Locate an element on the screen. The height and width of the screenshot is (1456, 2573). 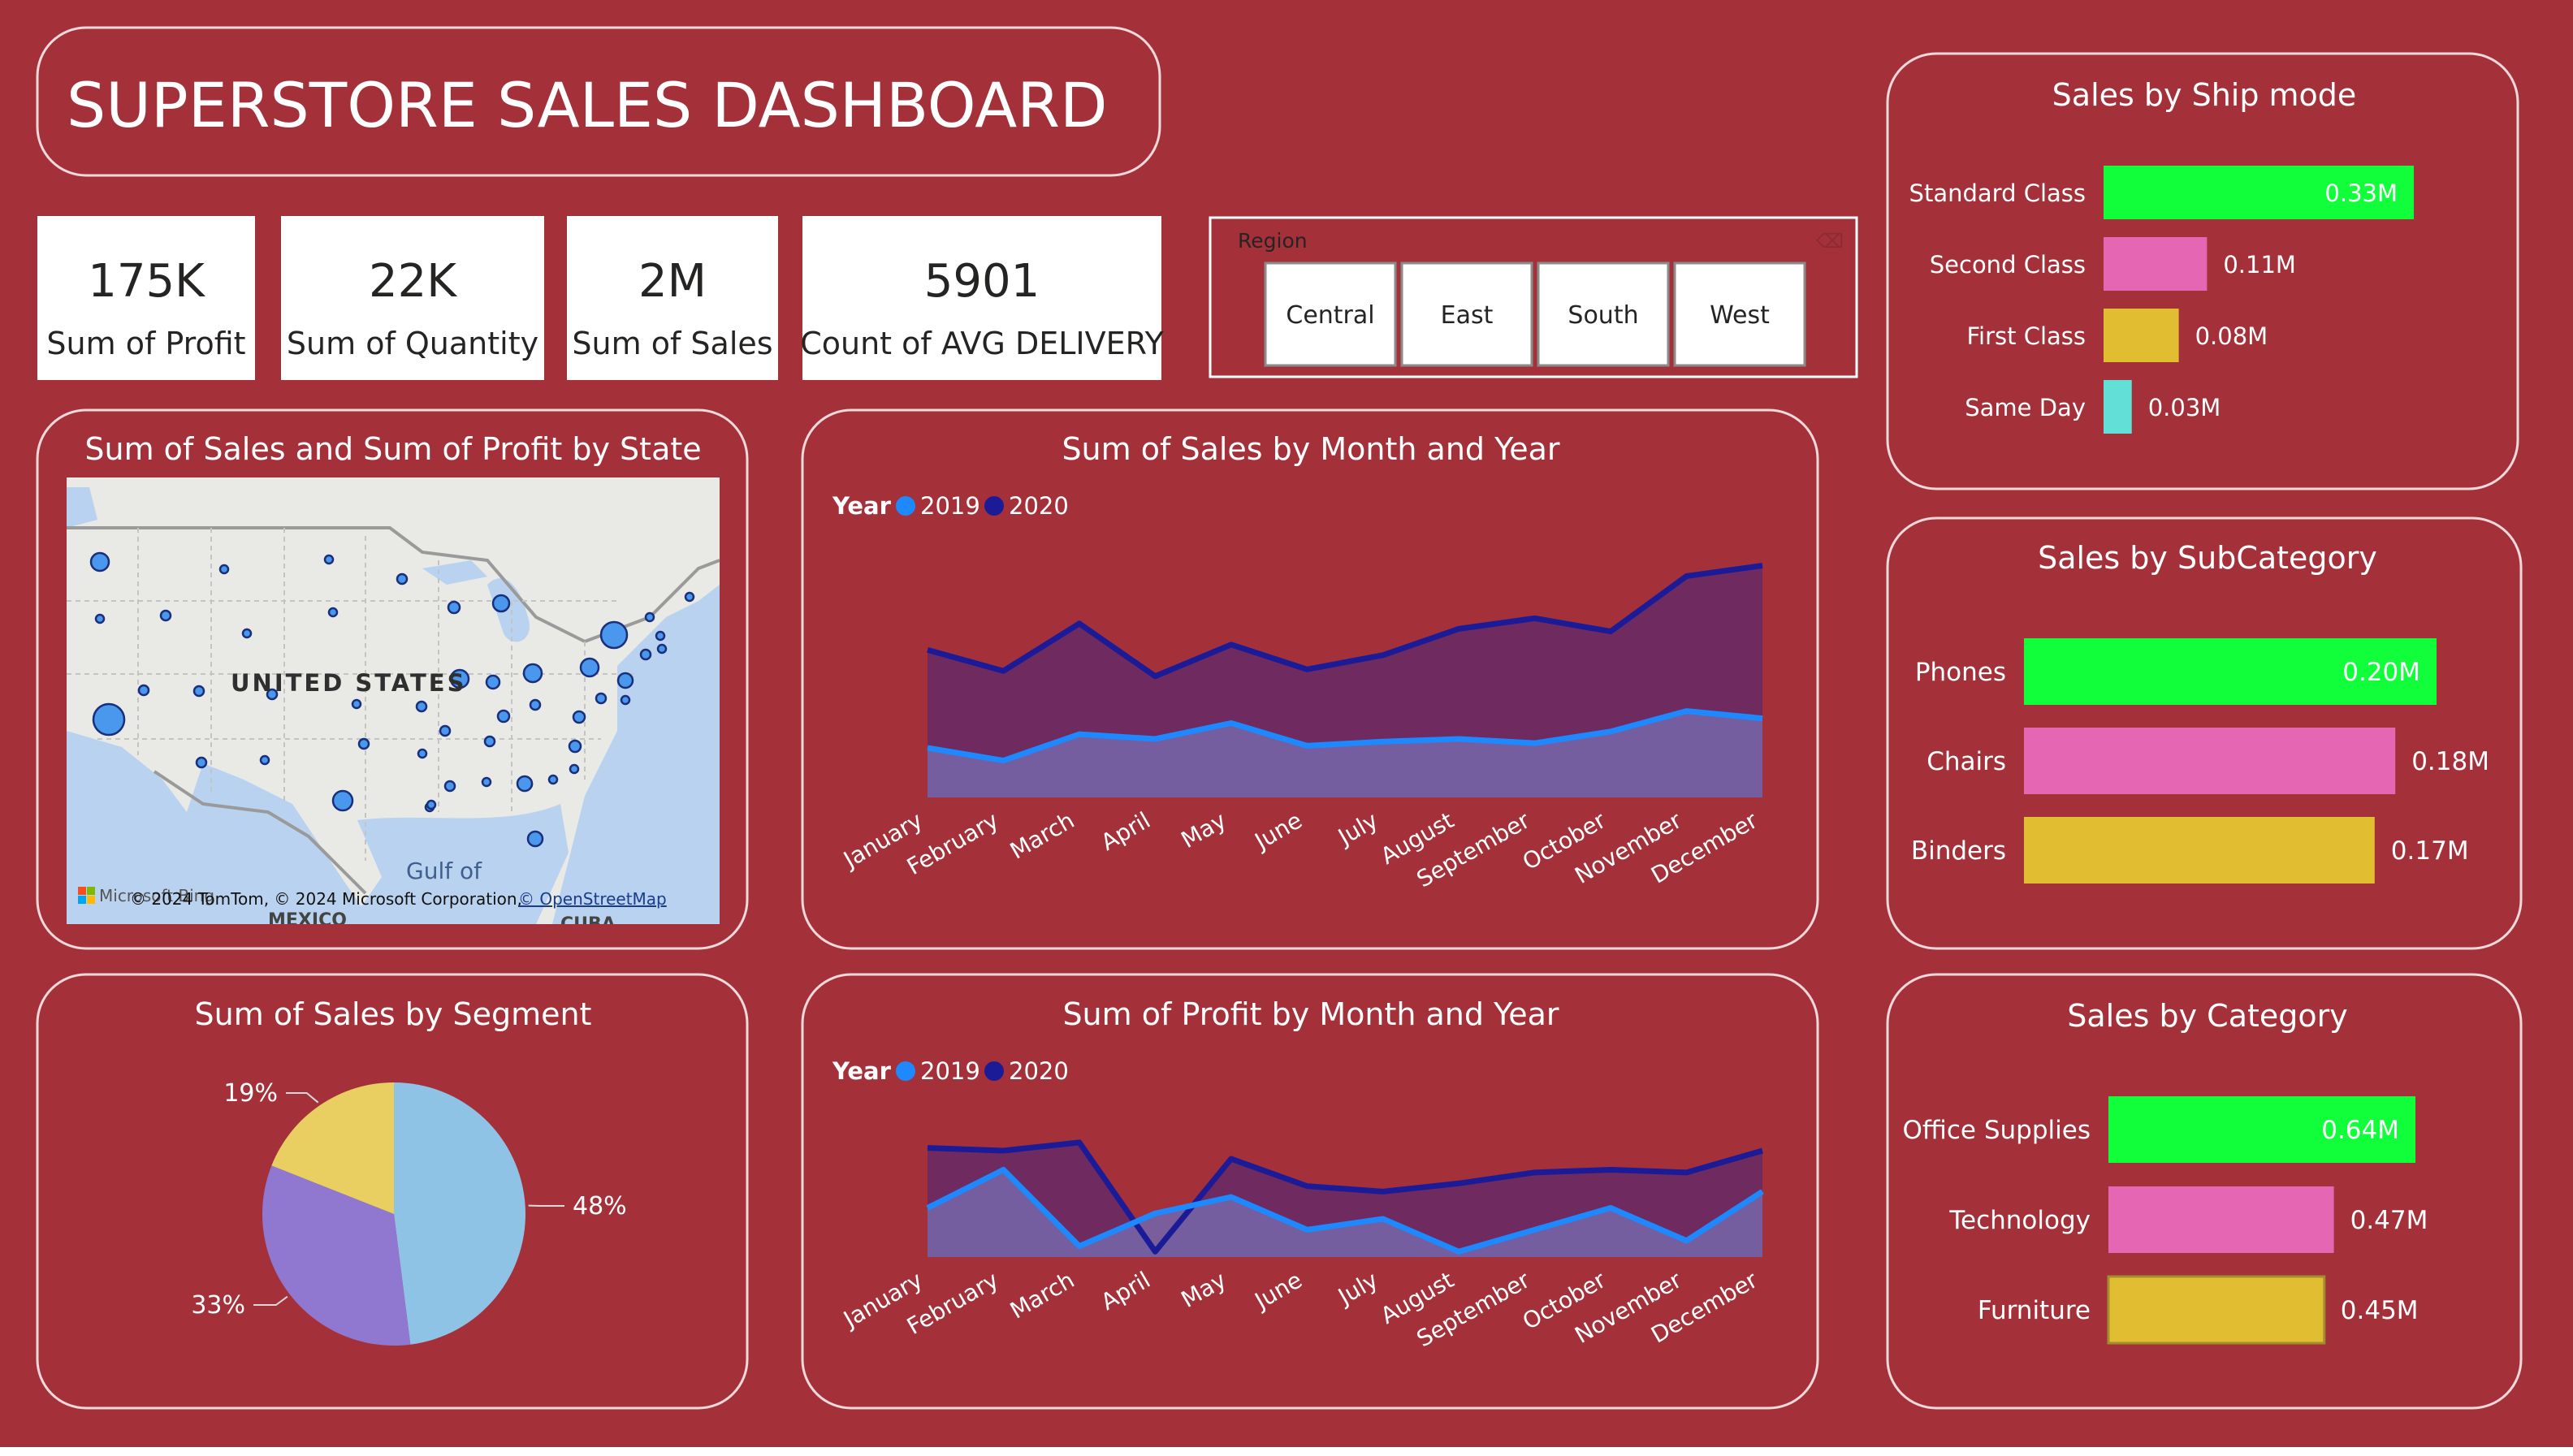
region-option-label: South is located at coordinates (1603, 315).